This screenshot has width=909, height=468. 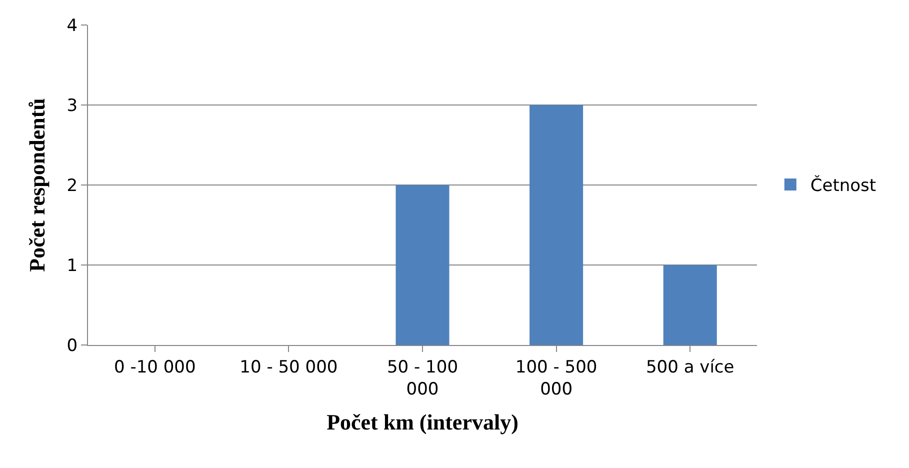 What do you see at coordinates (72, 26) in the screenshot?
I see `y-tick-label: 4` at bounding box center [72, 26].